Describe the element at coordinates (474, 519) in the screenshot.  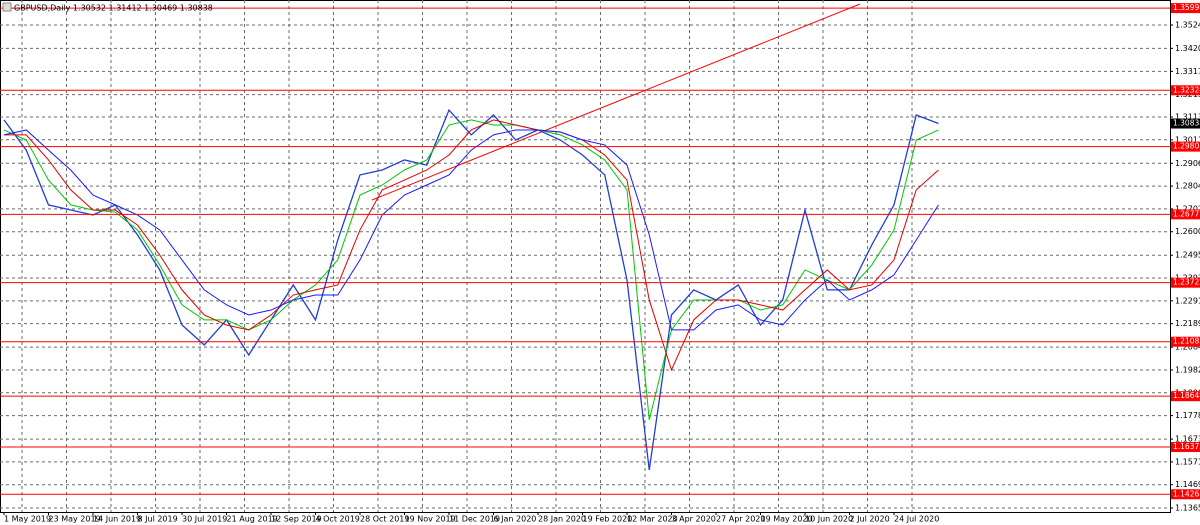
I see `x-tick-label: 11 Dec 2019` at that location.